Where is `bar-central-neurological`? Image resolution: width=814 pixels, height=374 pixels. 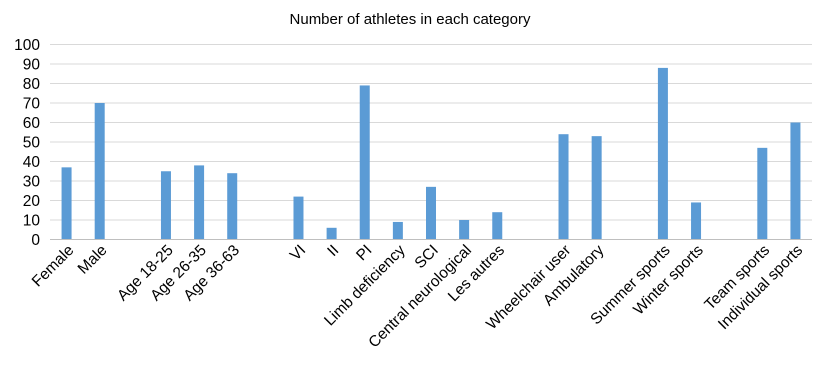 bar-central-neurological is located at coordinates (464, 230).